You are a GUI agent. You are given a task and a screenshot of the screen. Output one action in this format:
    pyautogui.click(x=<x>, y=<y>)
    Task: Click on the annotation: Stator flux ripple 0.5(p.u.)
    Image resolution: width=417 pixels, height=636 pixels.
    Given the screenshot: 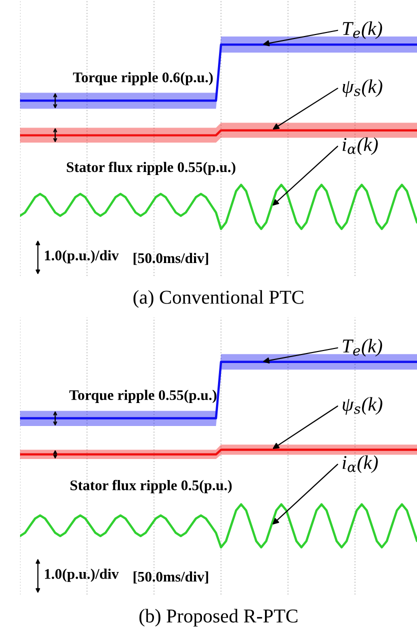 What is the action you would take?
    pyautogui.click(x=151, y=487)
    